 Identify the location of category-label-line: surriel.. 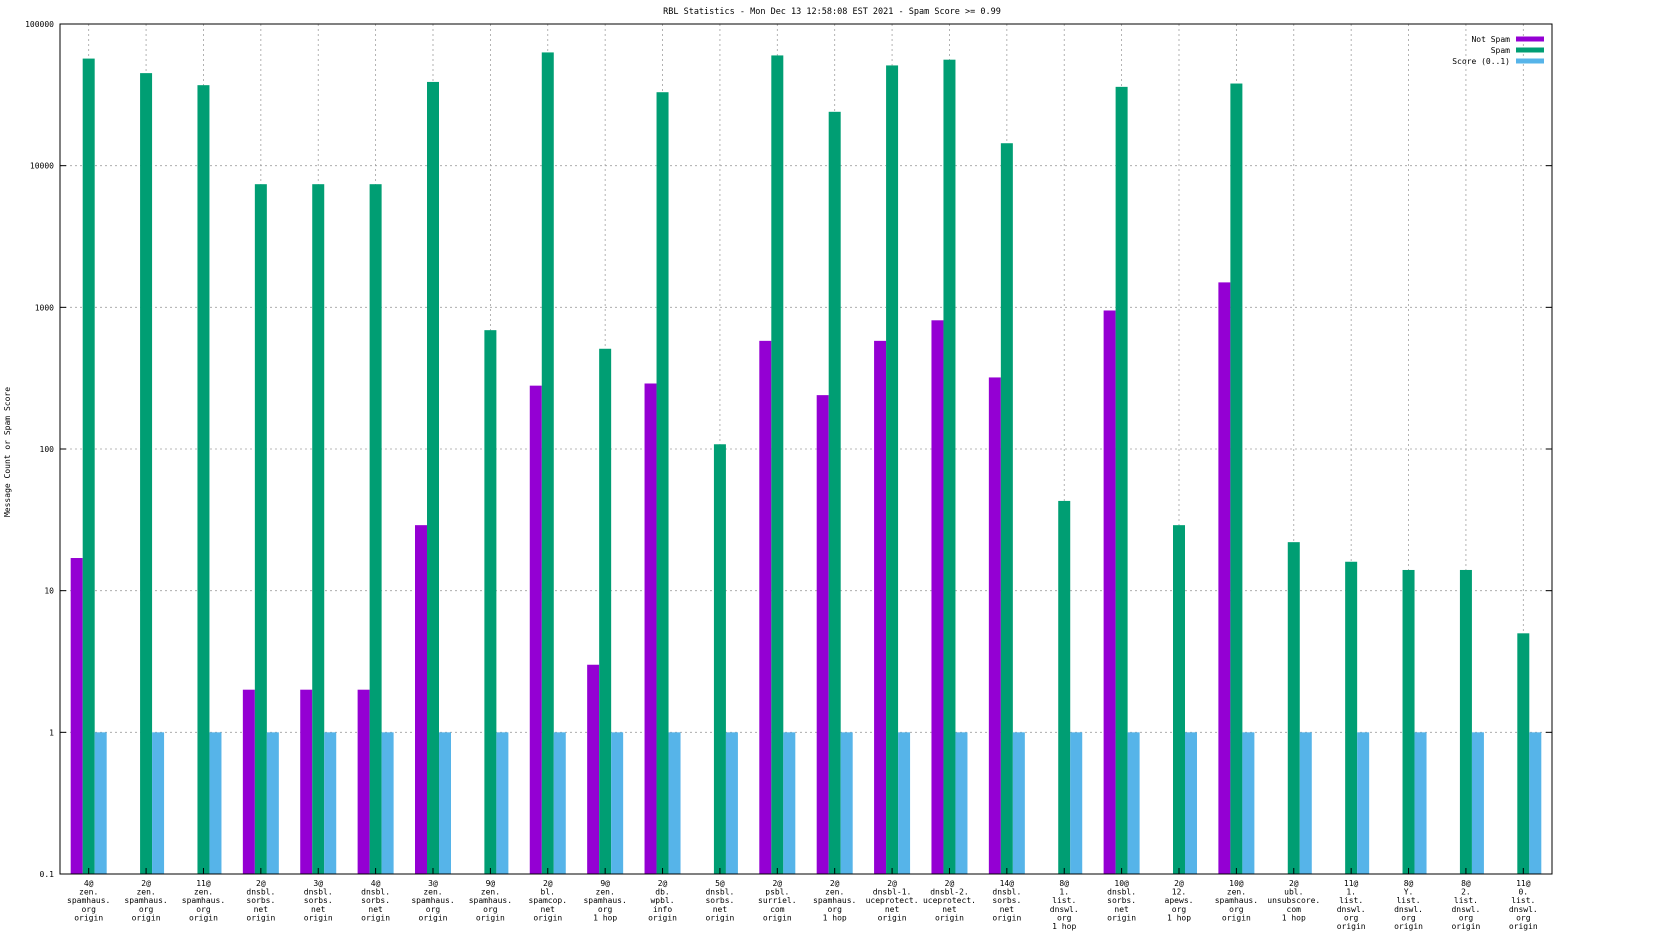
(777, 900).